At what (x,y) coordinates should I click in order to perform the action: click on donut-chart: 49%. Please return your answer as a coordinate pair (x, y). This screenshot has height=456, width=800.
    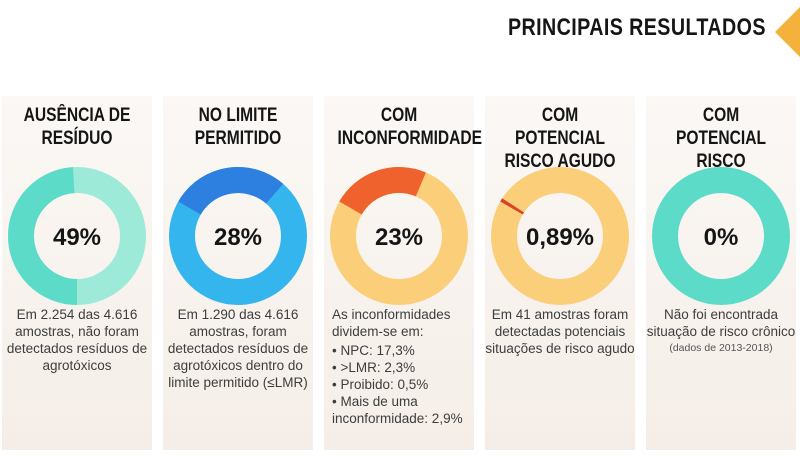
    Looking at the image, I should click on (77, 236).